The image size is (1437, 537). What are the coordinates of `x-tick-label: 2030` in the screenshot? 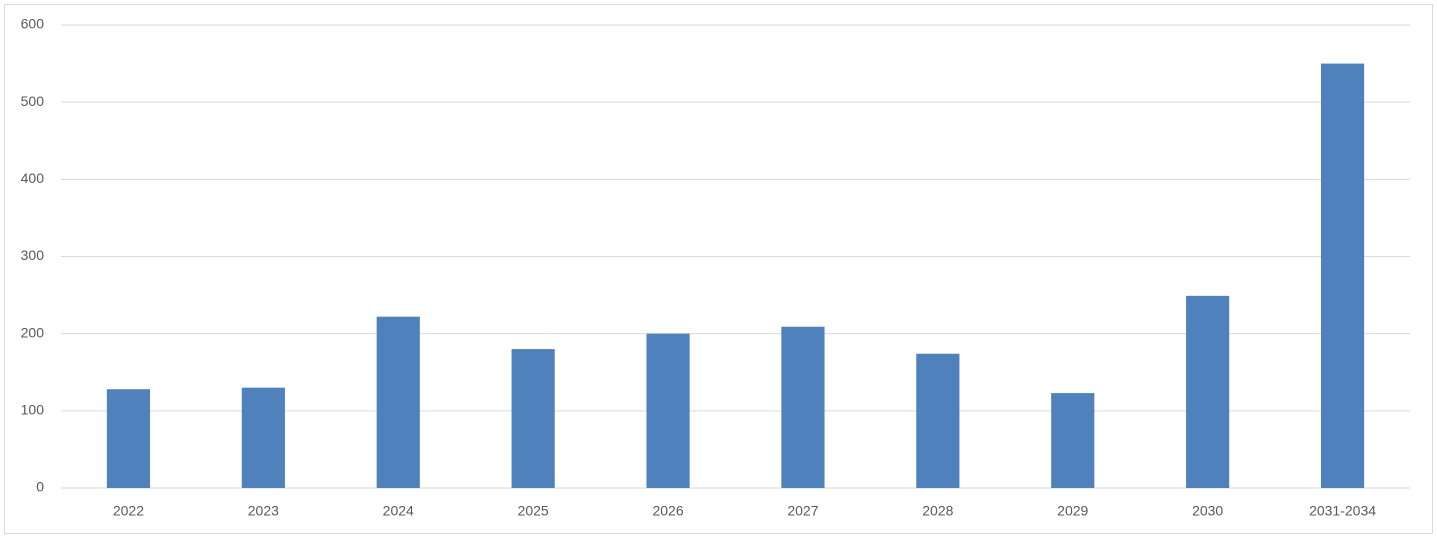 It's located at (1207, 511).